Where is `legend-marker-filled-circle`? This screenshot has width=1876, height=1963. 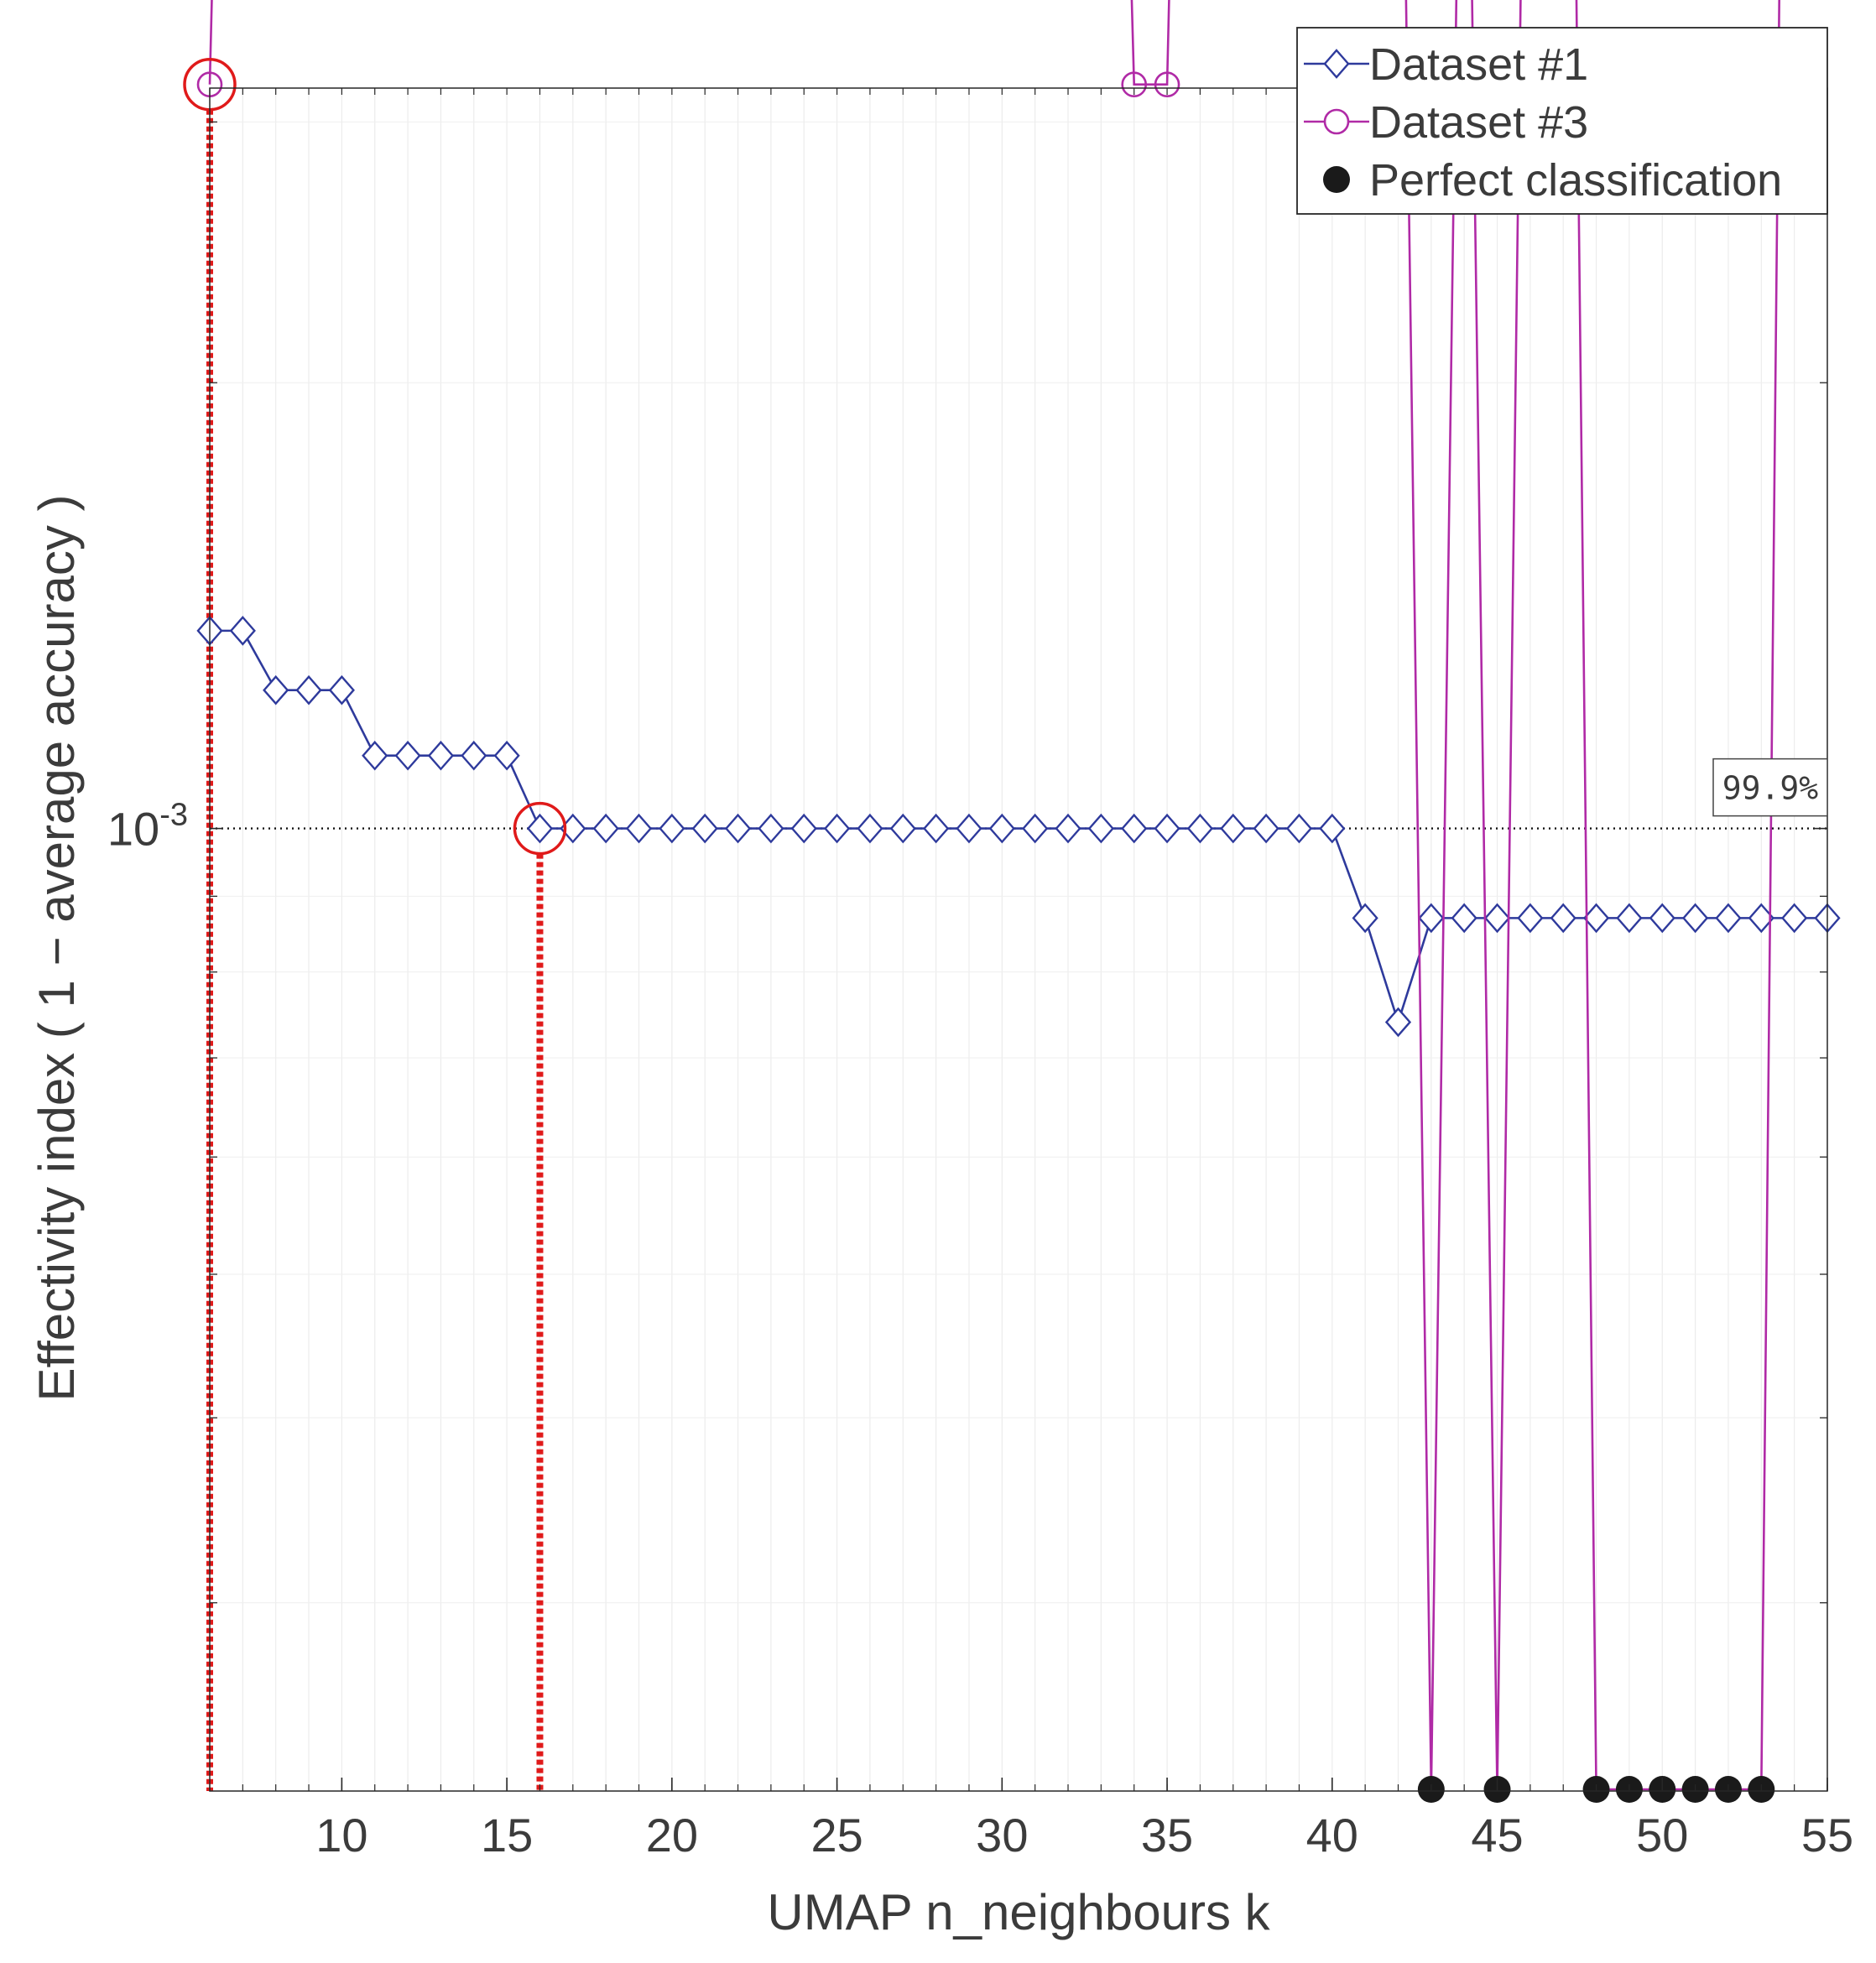
legend-marker-filled-circle is located at coordinates (1336, 180).